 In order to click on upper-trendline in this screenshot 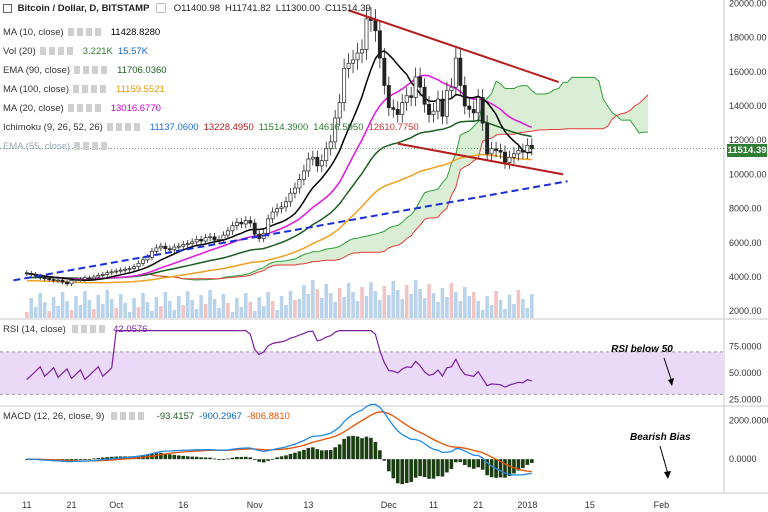, I will do `click(453, 46)`.